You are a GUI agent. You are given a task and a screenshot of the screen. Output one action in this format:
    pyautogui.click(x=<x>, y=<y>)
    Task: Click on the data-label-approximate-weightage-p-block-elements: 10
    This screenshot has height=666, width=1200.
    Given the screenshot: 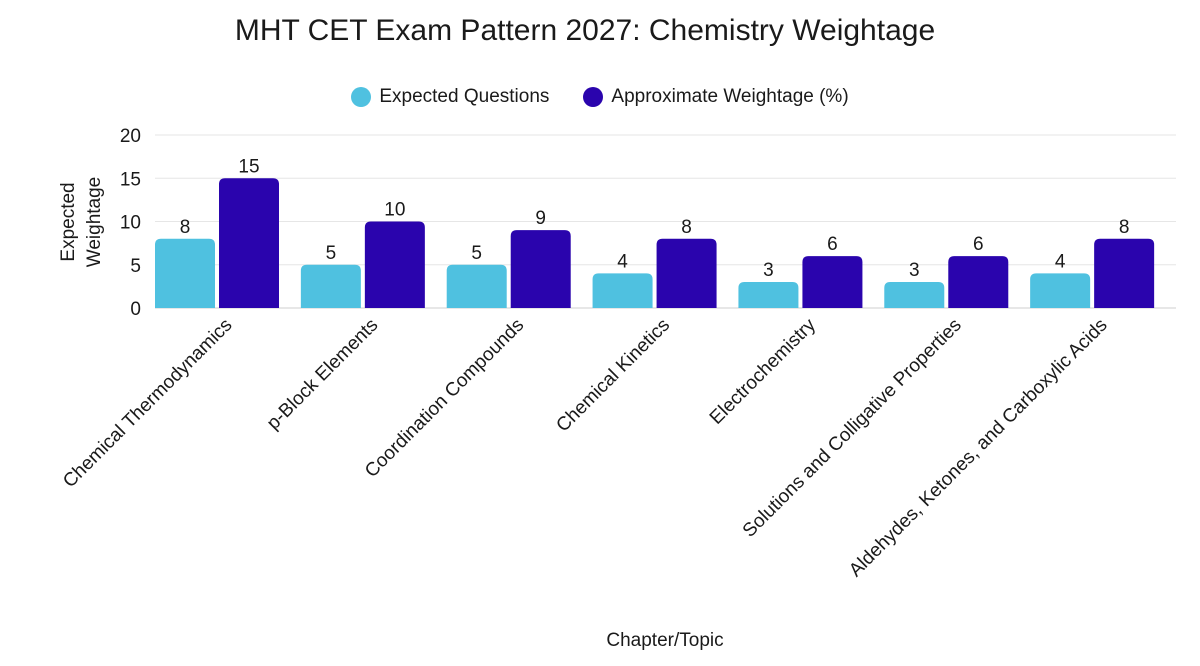 What is the action you would take?
    pyautogui.click(x=394, y=210)
    